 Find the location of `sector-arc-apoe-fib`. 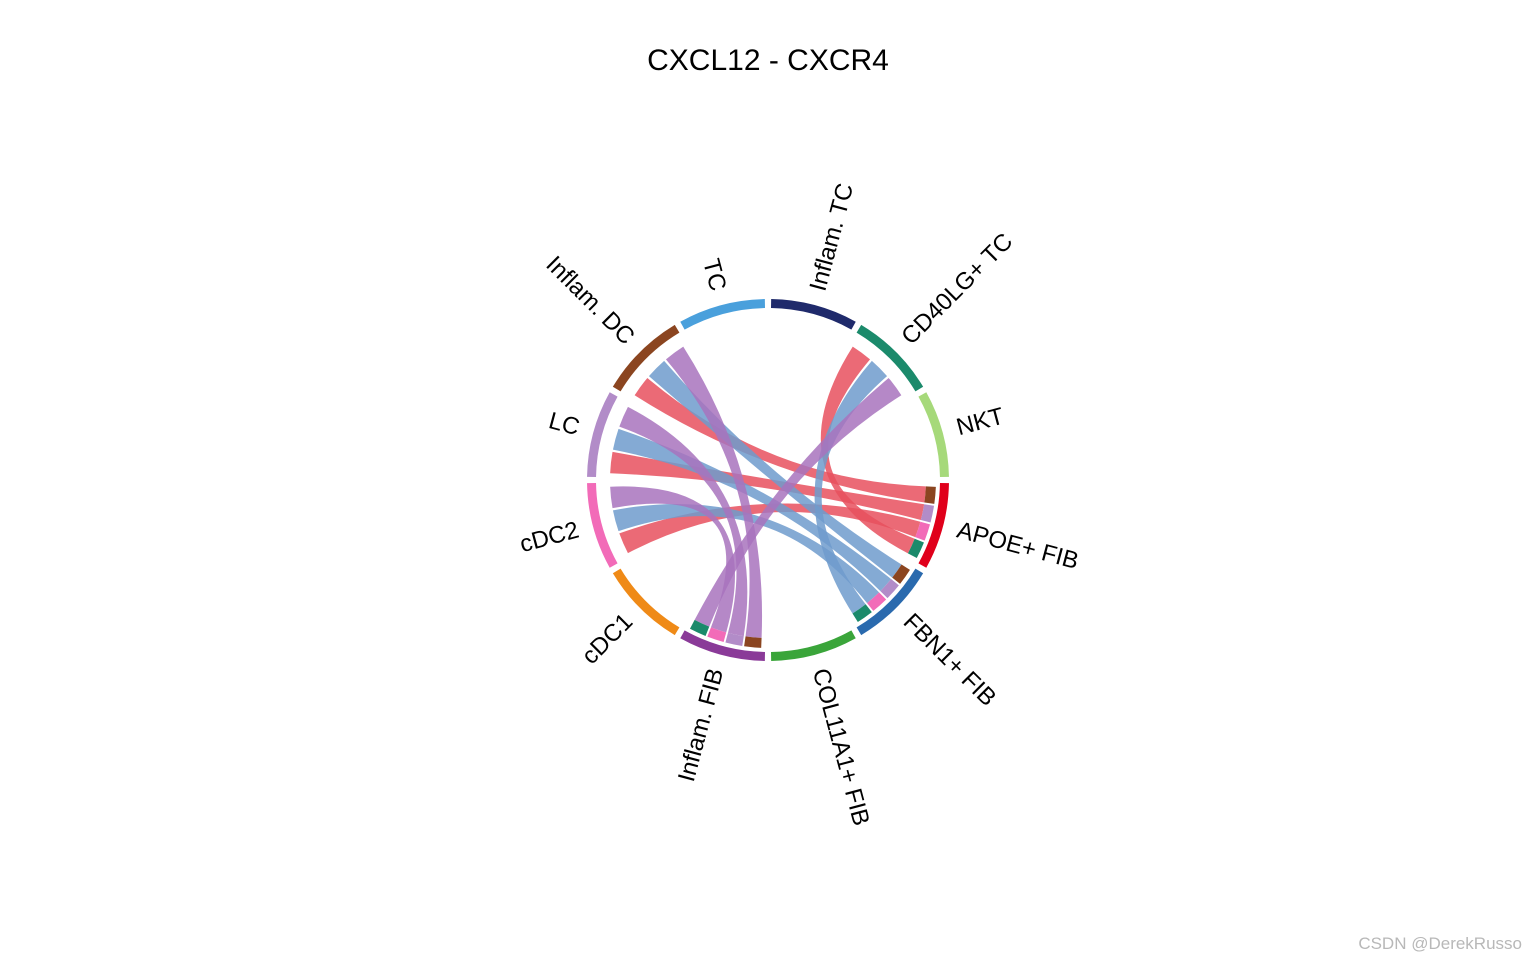

sector-arc-apoe-fib is located at coordinates (933, 525).